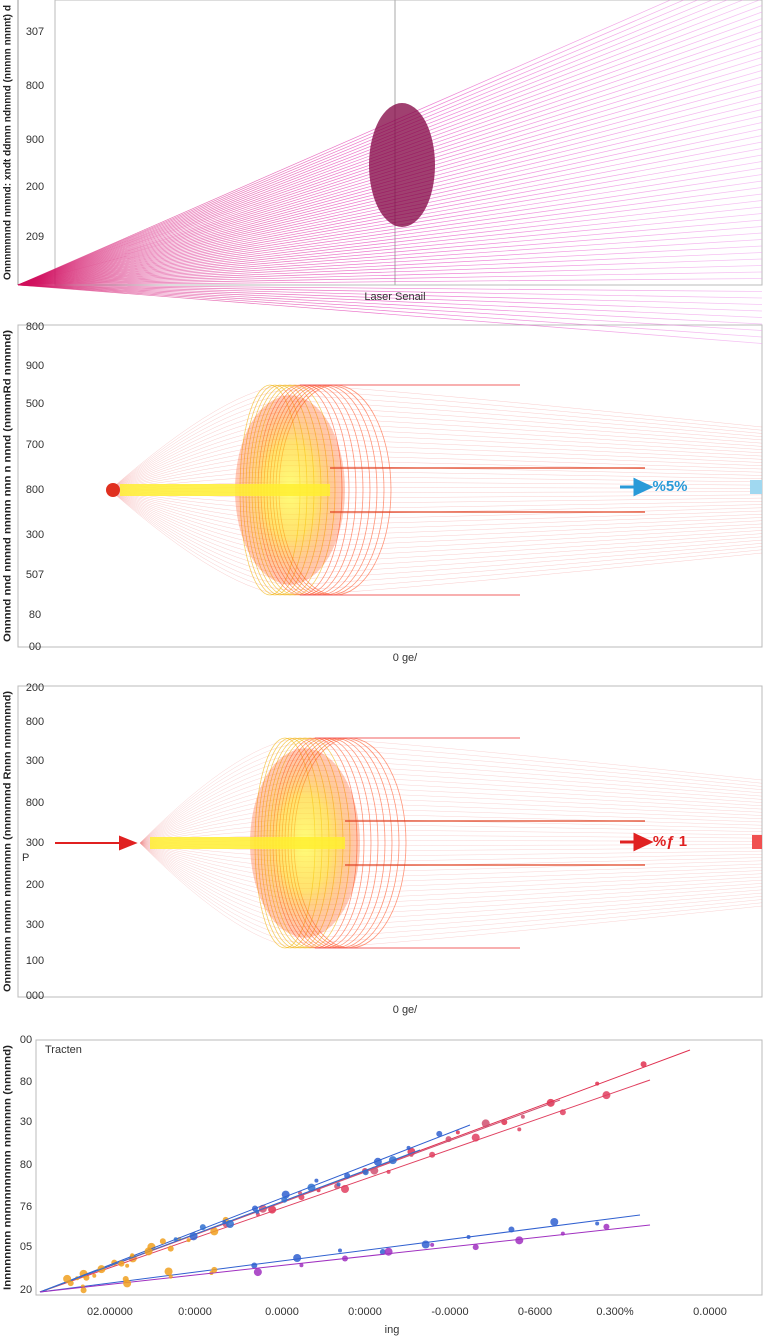  I want to click on y-tick-label: 700, so click(35, 445).